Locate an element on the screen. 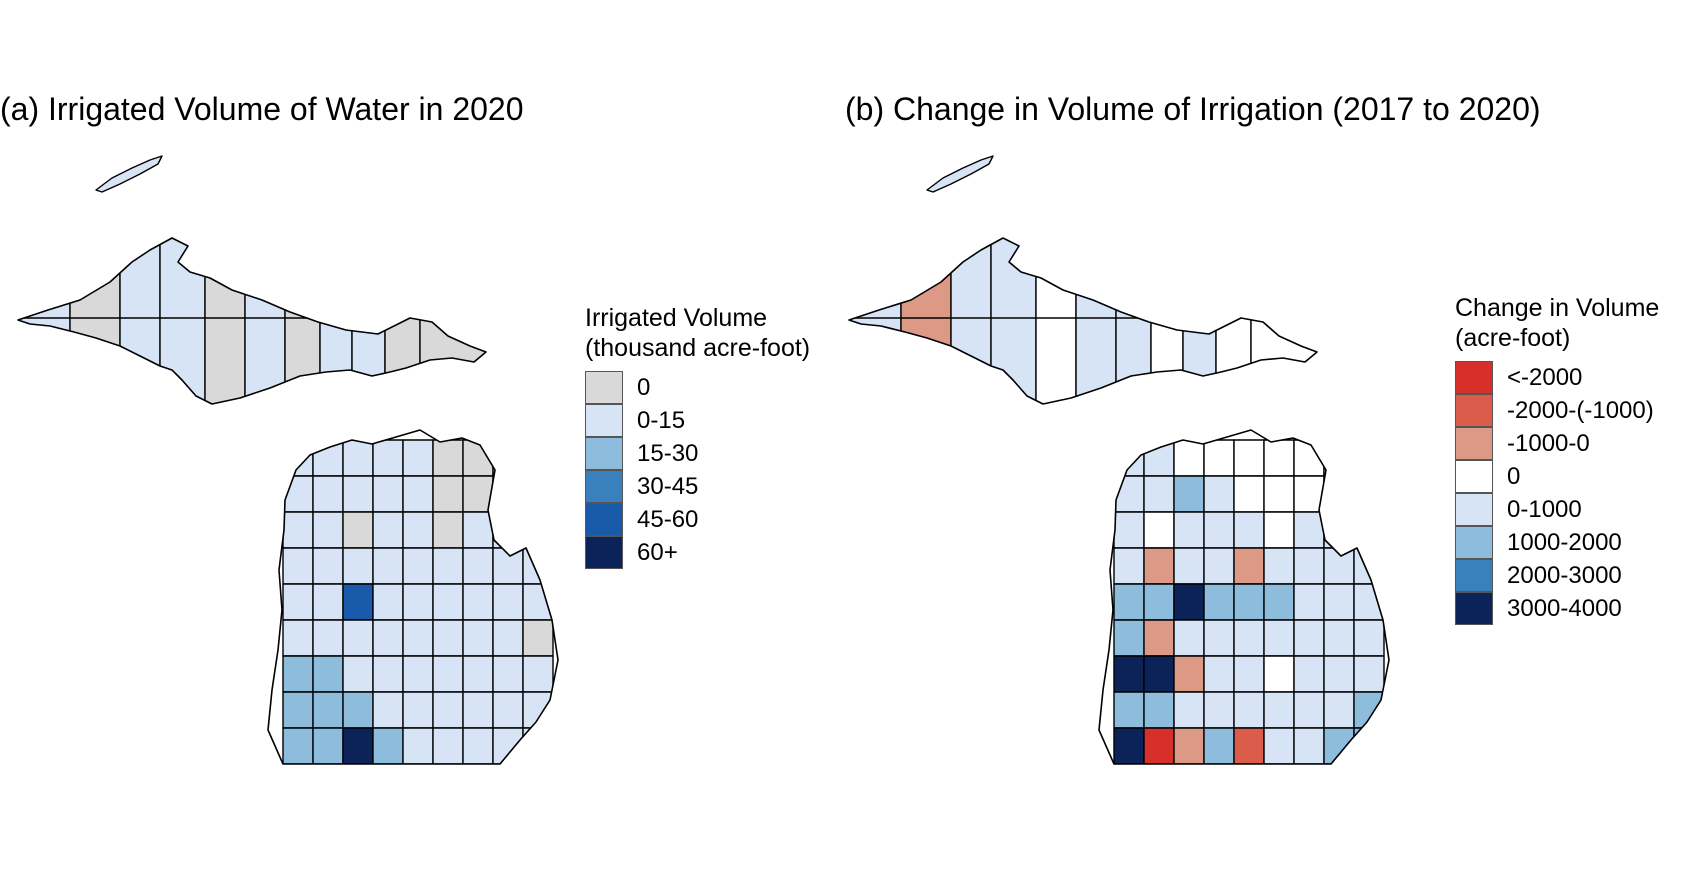  legend-item: -1000-0 is located at coordinates (1557, 443).